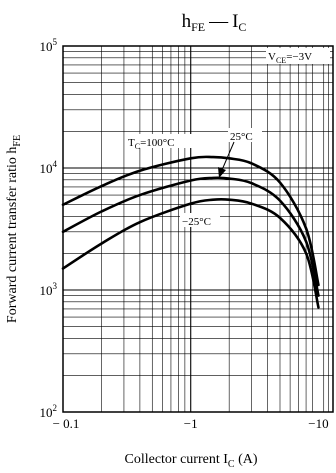  I want to click on series-label-tc100: TC=100°C, so click(159, 142).